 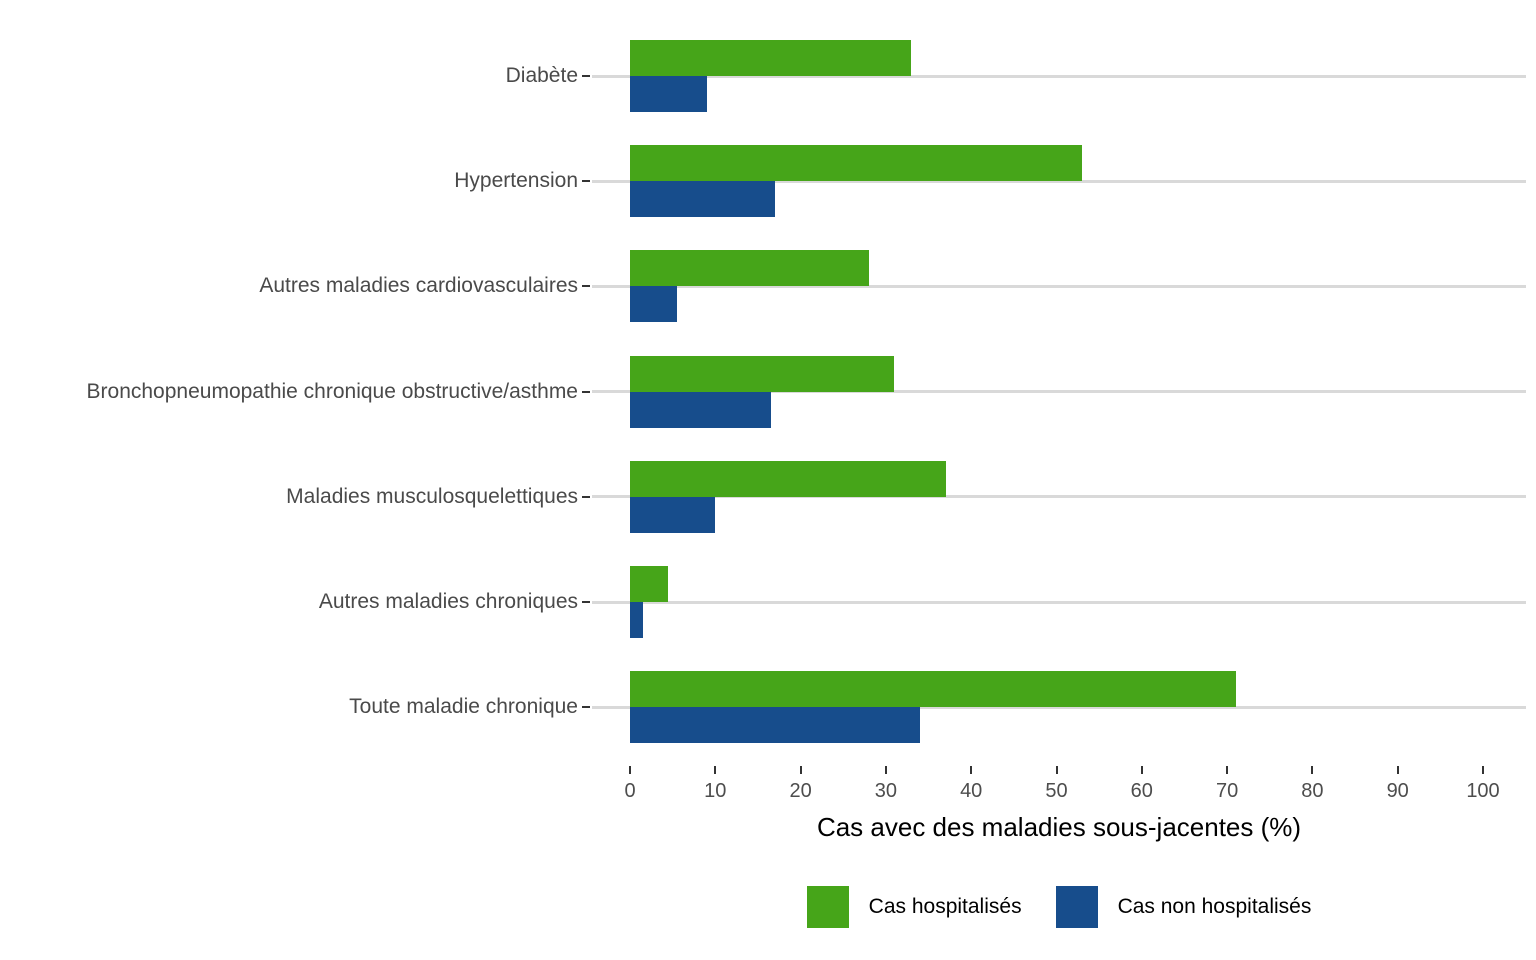 What do you see at coordinates (1312, 791) in the screenshot?
I see `x-axis-tick-label: 80` at bounding box center [1312, 791].